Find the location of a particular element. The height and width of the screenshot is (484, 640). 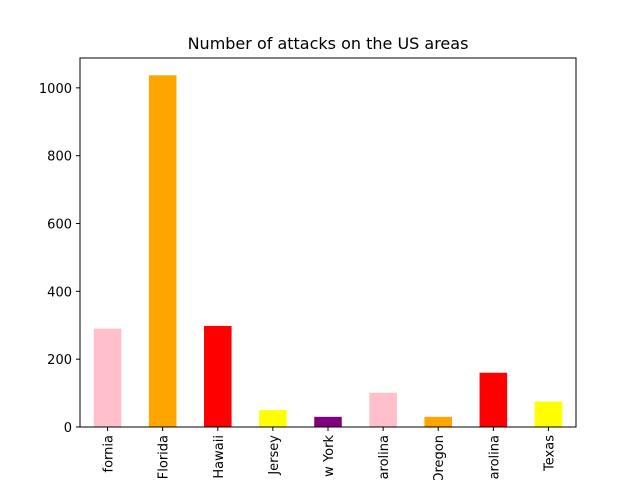

x-tick-label-0: fornia is located at coordinates (109, 453).